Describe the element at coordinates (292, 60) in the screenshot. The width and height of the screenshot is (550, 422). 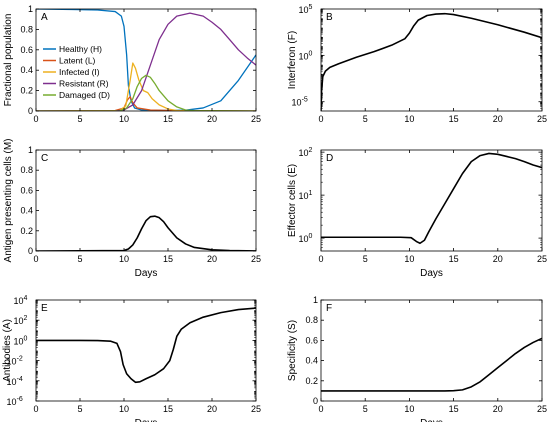
I see `y-axis-label: Interferon (F)` at that location.